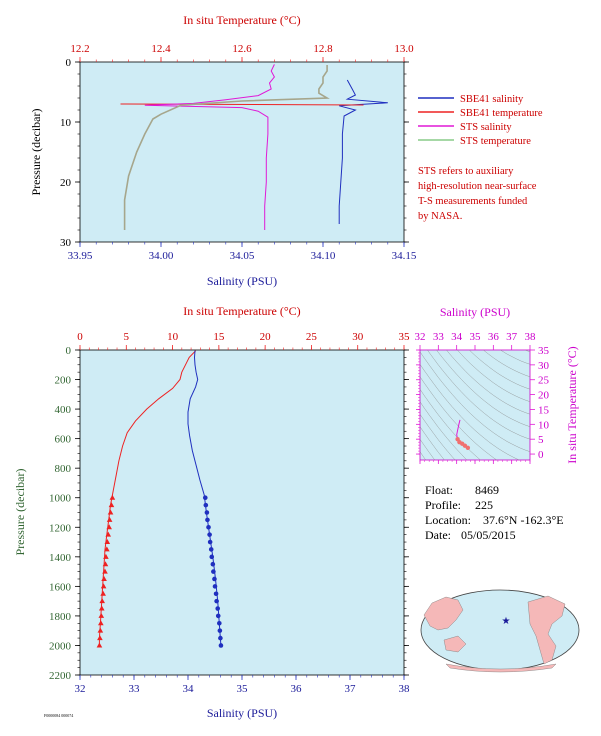  Describe the element at coordinates (439, 337) in the screenshot. I see `ts-salinity-tick-label: 33` at that location.